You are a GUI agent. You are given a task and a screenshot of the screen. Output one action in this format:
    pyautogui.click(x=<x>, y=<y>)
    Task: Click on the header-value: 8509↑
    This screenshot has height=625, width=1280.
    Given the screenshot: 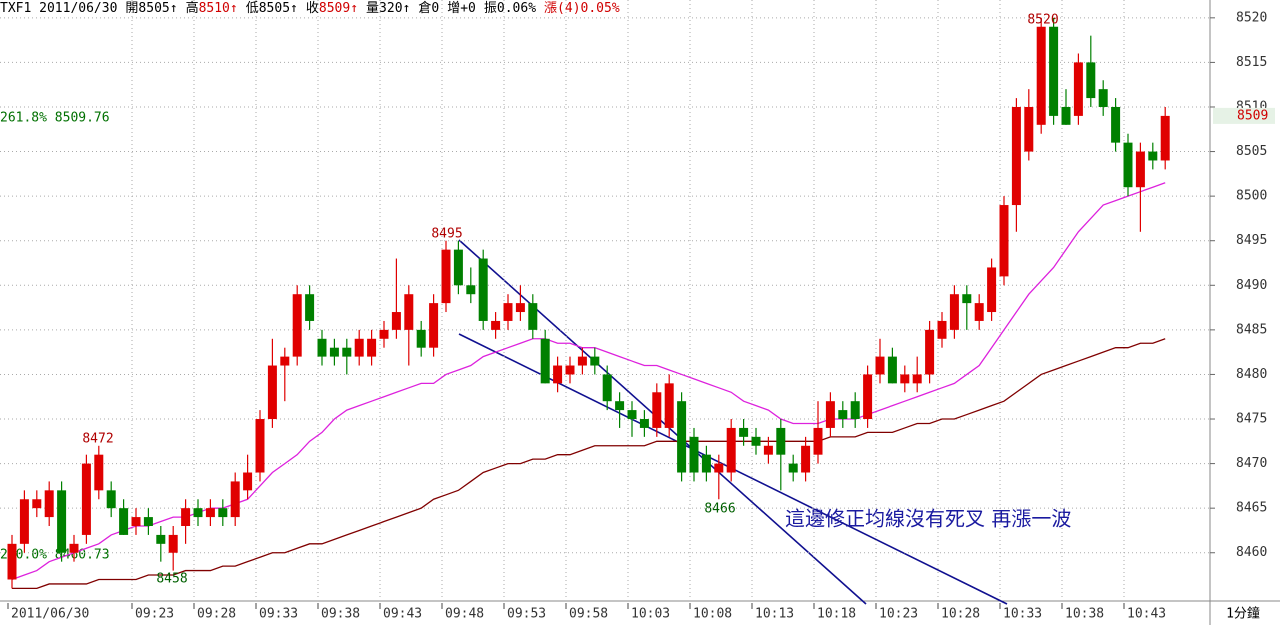 What is the action you would take?
    pyautogui.click(x=338, y=8)
    